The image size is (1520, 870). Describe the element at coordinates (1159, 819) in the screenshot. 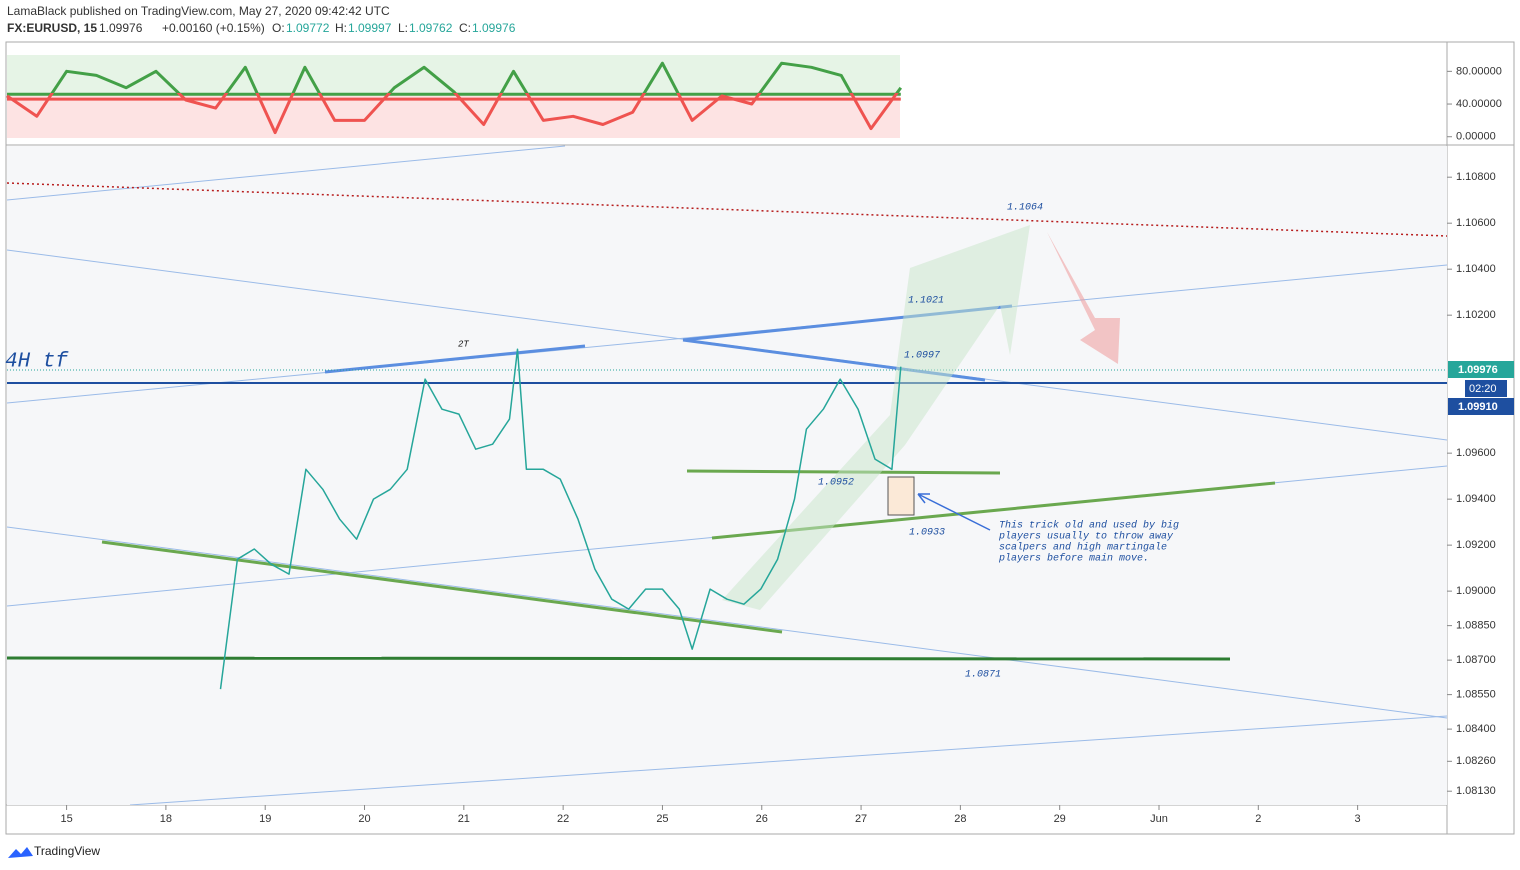

I see `x-tick-label: Jun` at that location.